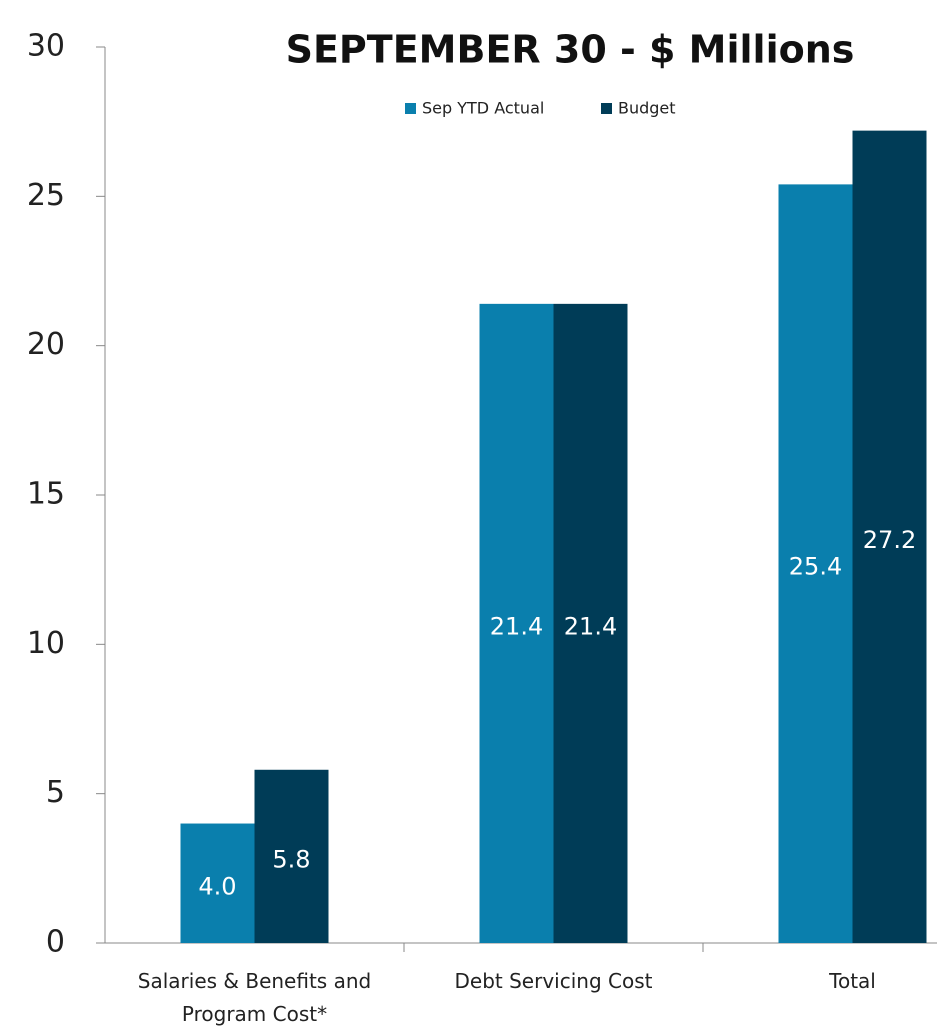 The width and height of the screenshot is (937, 1033). I want to click on y-tick-label: 5, so click(55, 792).